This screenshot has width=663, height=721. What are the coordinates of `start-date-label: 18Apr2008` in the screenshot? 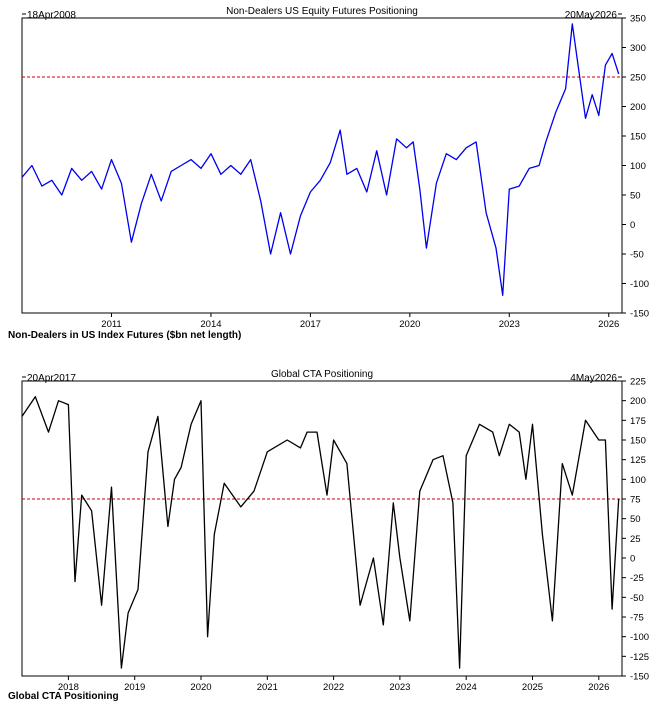 It's located at (51, 15).